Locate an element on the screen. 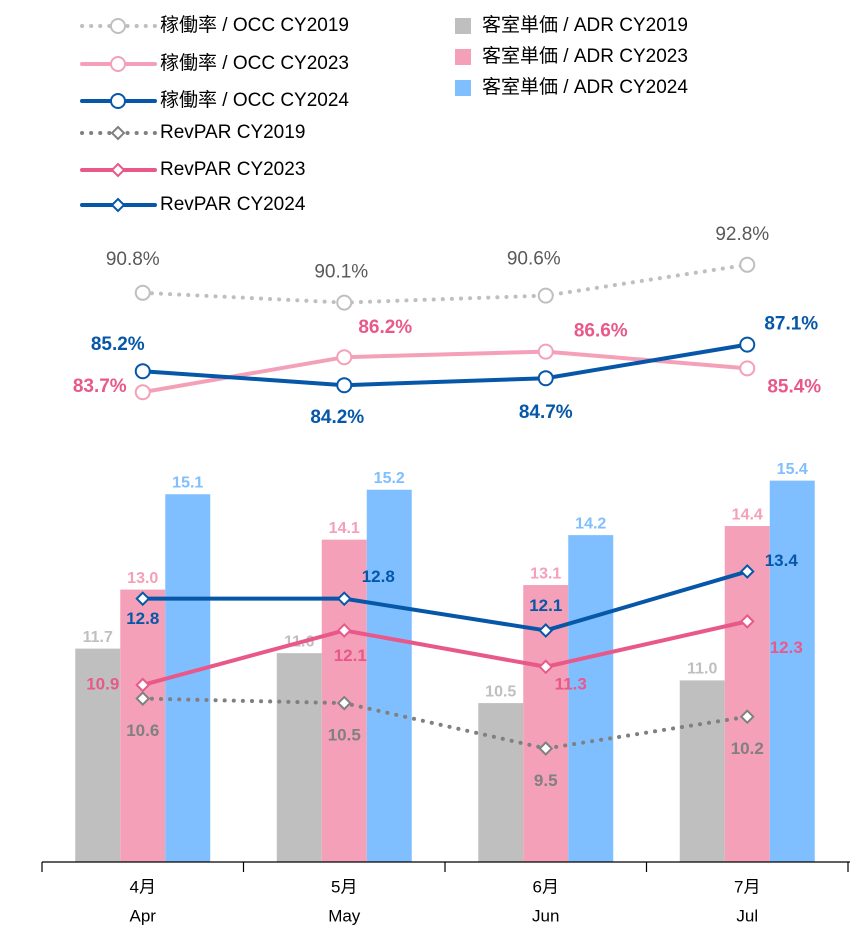  bar-label: 13.1 is located at coordinates (545, 573).